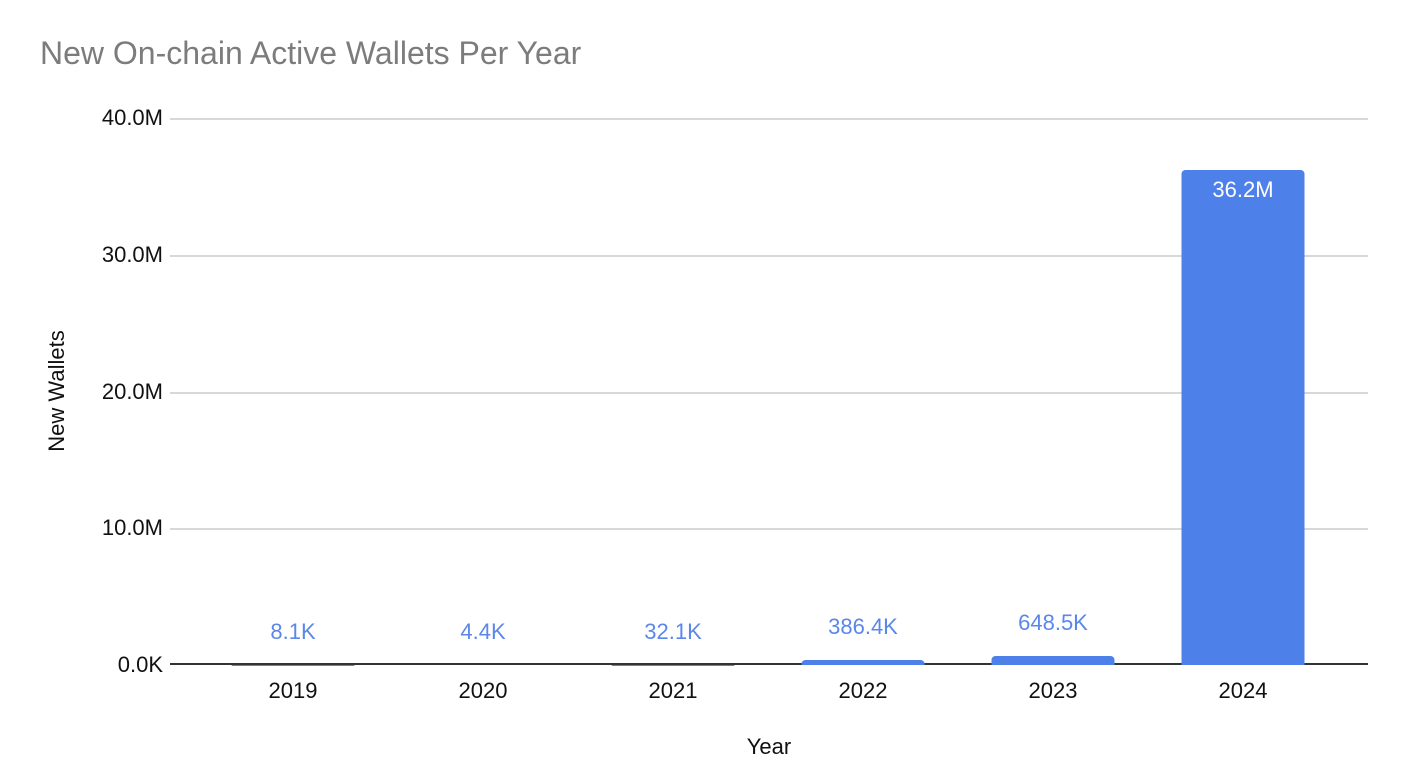 The image size is (1428, 771). Describe the element at coordinates (293, 631) in the screenshot. I see `bar-value-label-2019: 8.1K` at that location.